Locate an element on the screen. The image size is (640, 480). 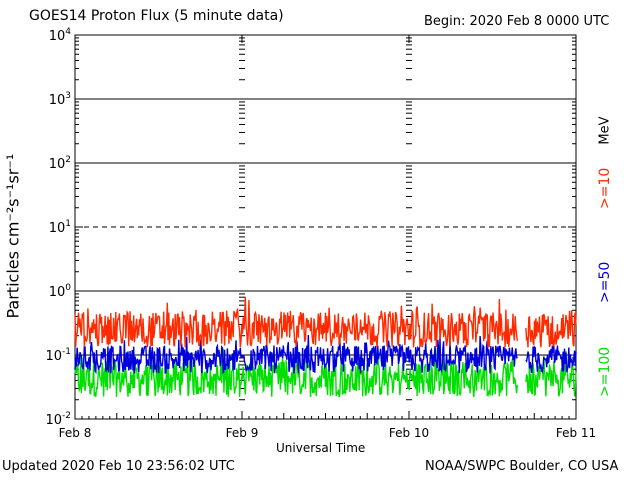
chart-title: GOES14 Proton Flux (5 minute data) is located at coordinates (156, 16).